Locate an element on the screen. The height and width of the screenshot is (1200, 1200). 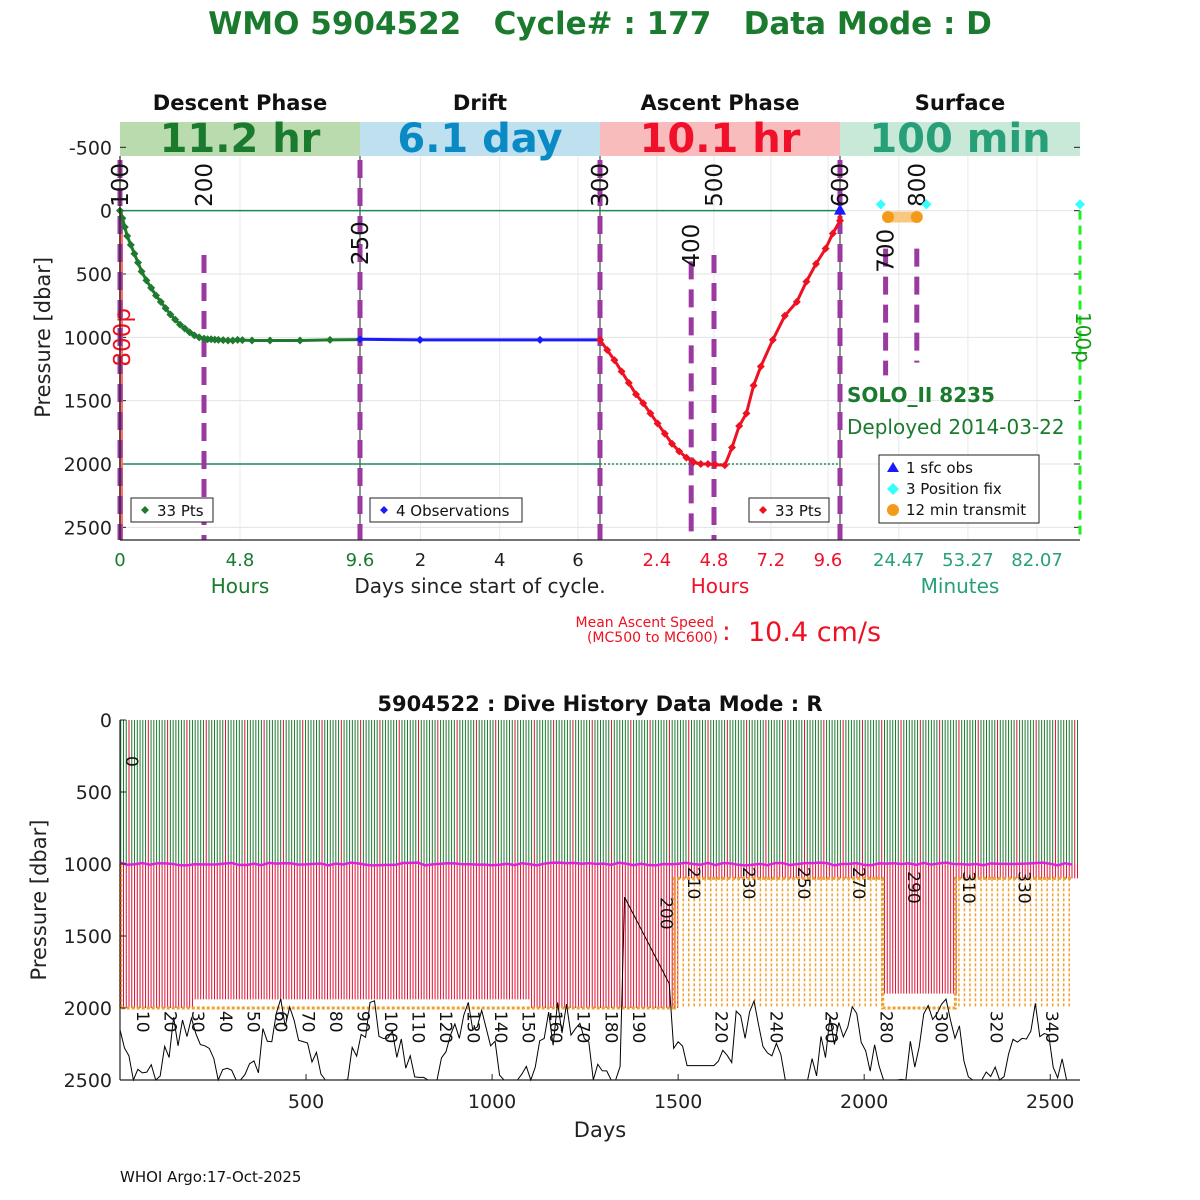
surface-obs-marker is located at coordinates (840, 209).